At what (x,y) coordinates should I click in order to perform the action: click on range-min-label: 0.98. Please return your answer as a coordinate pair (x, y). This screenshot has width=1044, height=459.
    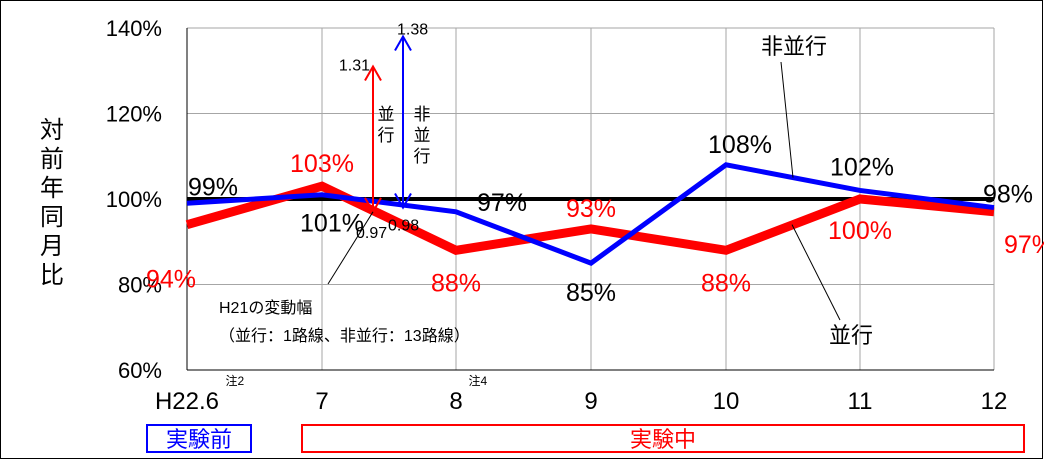
    Looking at the image, I should click on (403, 226).